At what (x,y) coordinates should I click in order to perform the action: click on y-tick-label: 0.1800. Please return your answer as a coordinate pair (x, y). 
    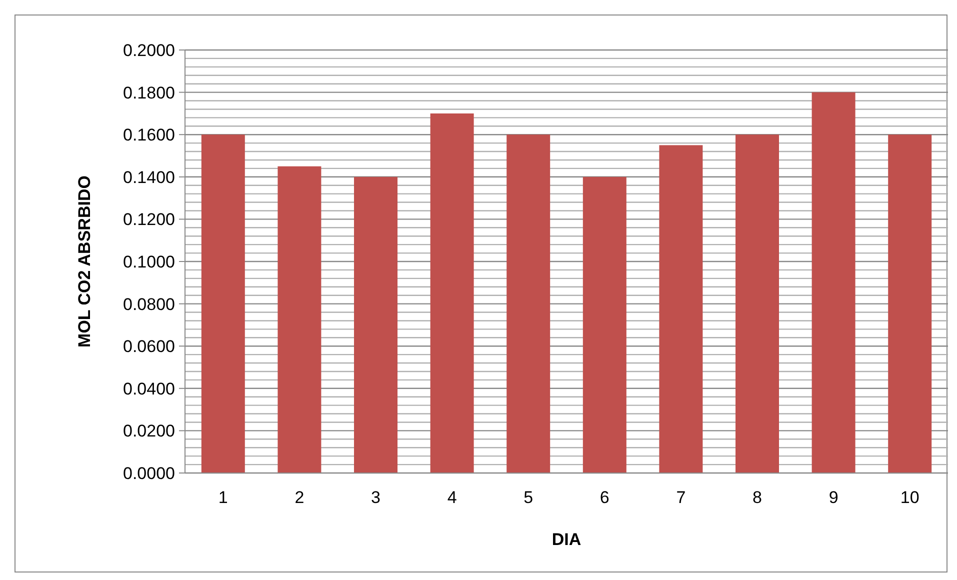
    Looking at the image, I should click on (149, 92).